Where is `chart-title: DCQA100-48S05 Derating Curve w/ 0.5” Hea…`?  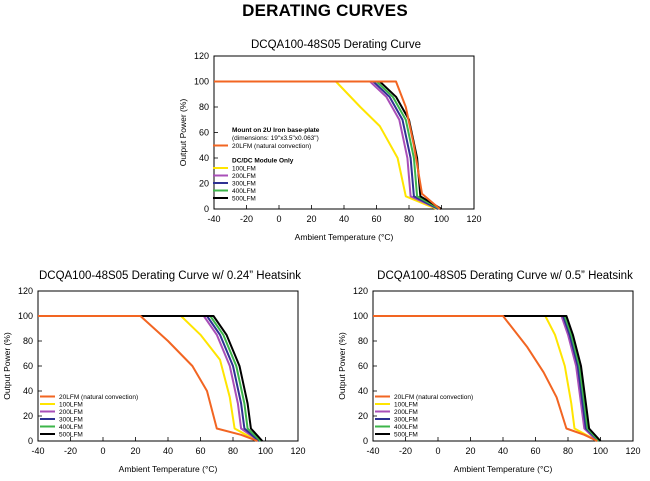 chart-title: DCQA100-48S05 Derating Curve w/ 0.5” Hea… is located at coordinates (505, 276).